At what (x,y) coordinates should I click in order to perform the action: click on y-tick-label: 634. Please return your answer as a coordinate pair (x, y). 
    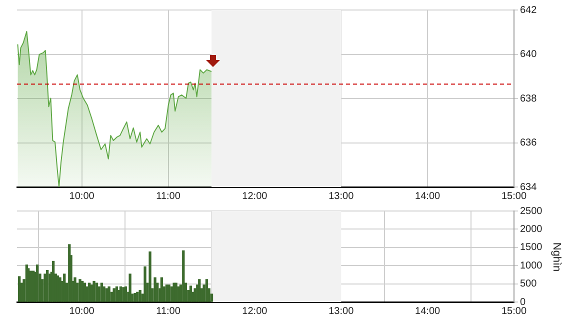
    Looking at the image, I should click on (529, 187).